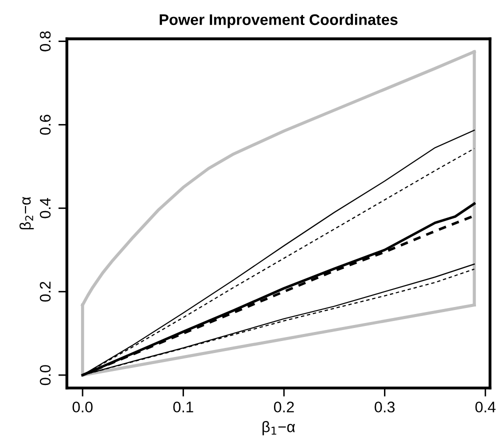 The height and width of the screenshot is (446, 499). Describe the element at coordinates (384, 407) in the screenshot. I see `x-tick-label: 0.3` at that location.